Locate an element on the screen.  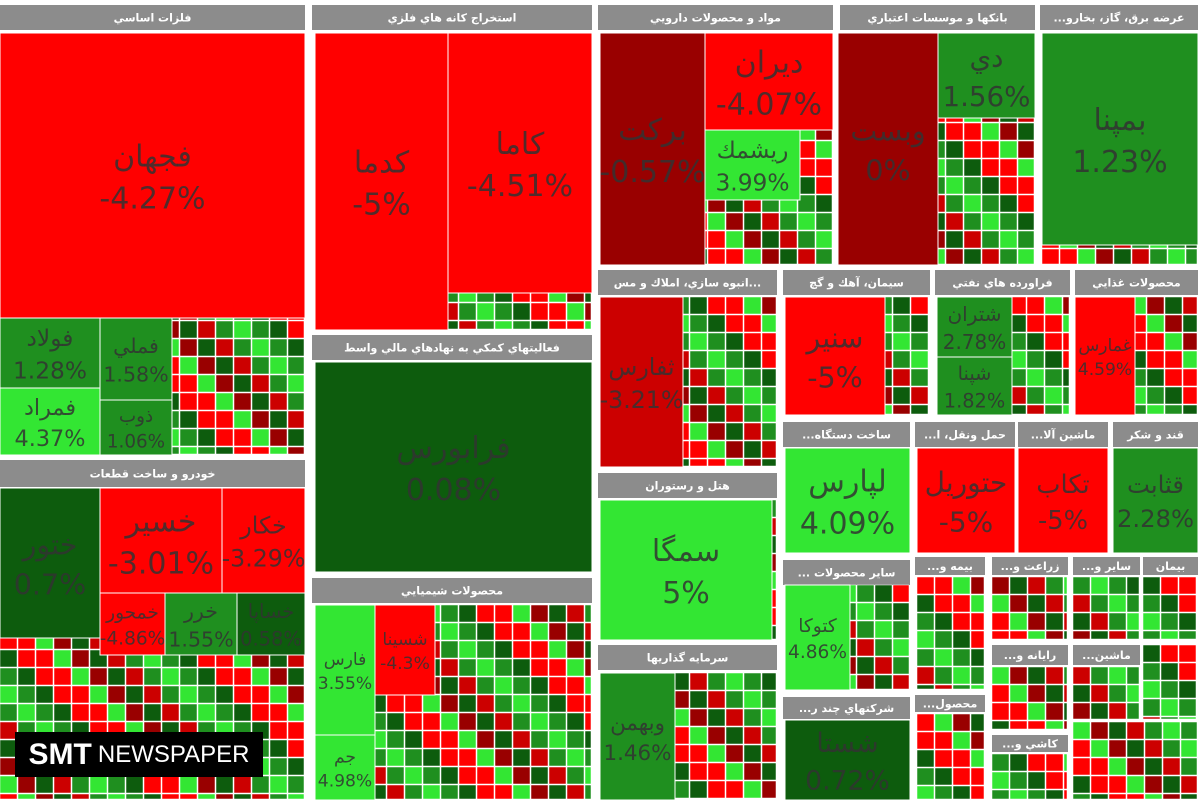
sector-title: مواد و محصولات دارويي is located at coordinates (715, 18).